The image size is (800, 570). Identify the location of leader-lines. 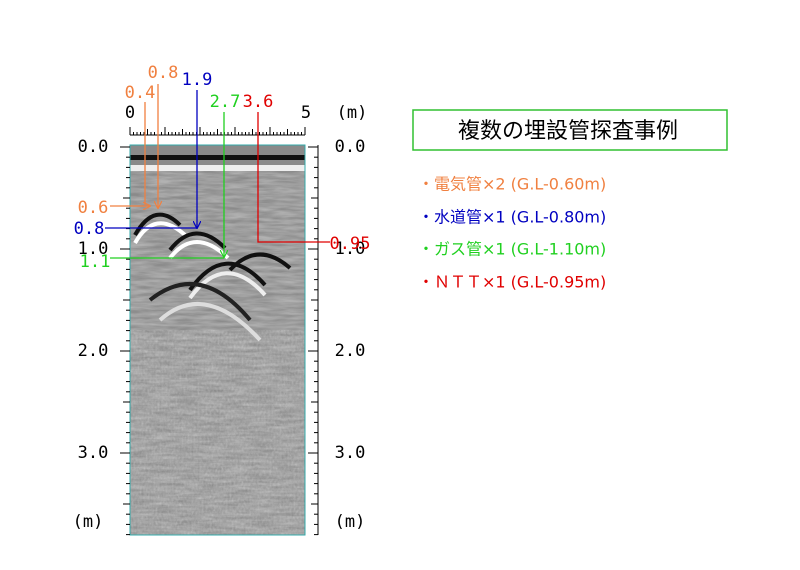
(217, 171).